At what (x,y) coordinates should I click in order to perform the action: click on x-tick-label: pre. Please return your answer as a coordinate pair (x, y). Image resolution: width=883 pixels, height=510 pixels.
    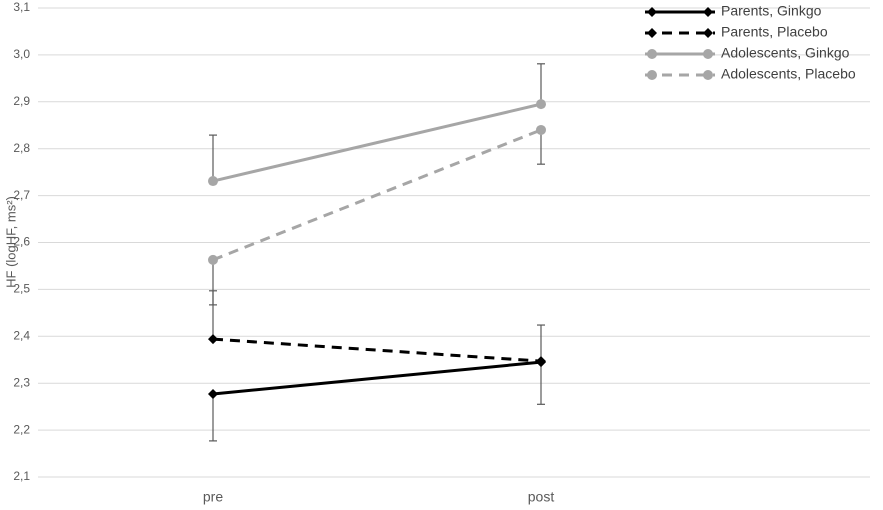
    Looking at the image, I should click on (213, 497).